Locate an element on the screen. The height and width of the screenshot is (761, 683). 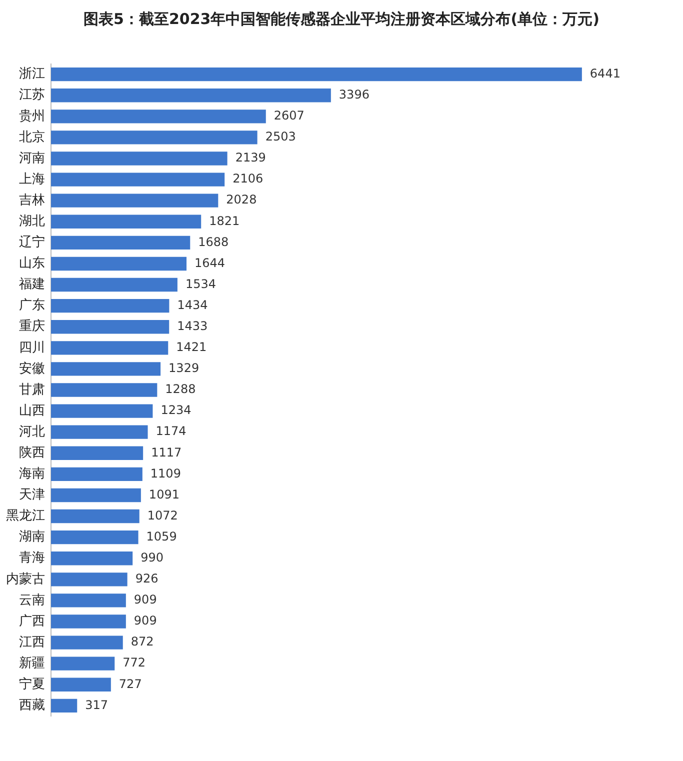
data-label: 1109 is located at coordinates (165, 473).